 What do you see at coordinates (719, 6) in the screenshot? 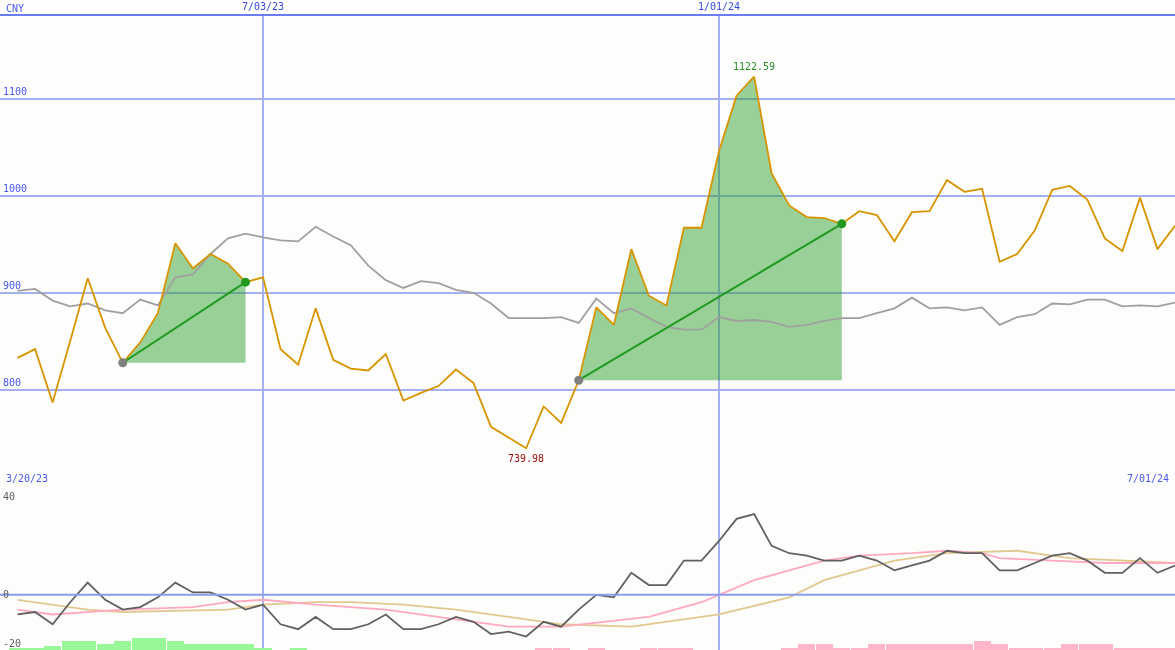
I see `x-tick-label: 1/01/24` at bounding box center [719, 6].